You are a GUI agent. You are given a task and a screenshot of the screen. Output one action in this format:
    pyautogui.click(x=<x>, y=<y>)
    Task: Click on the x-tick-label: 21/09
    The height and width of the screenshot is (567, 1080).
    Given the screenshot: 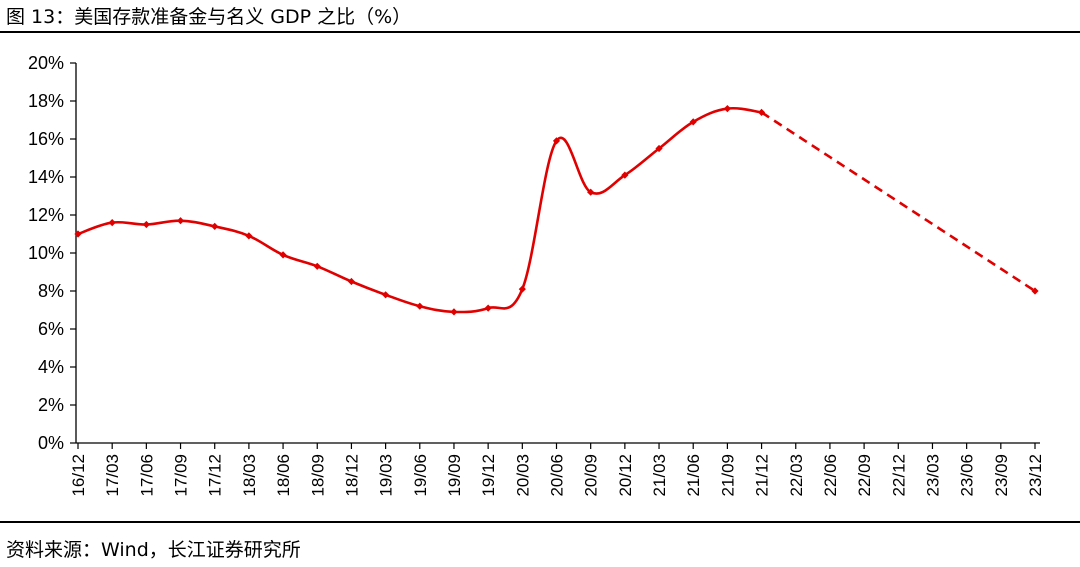 What is the action you would take?
    pyautogui.click(x=727, y=475)
    